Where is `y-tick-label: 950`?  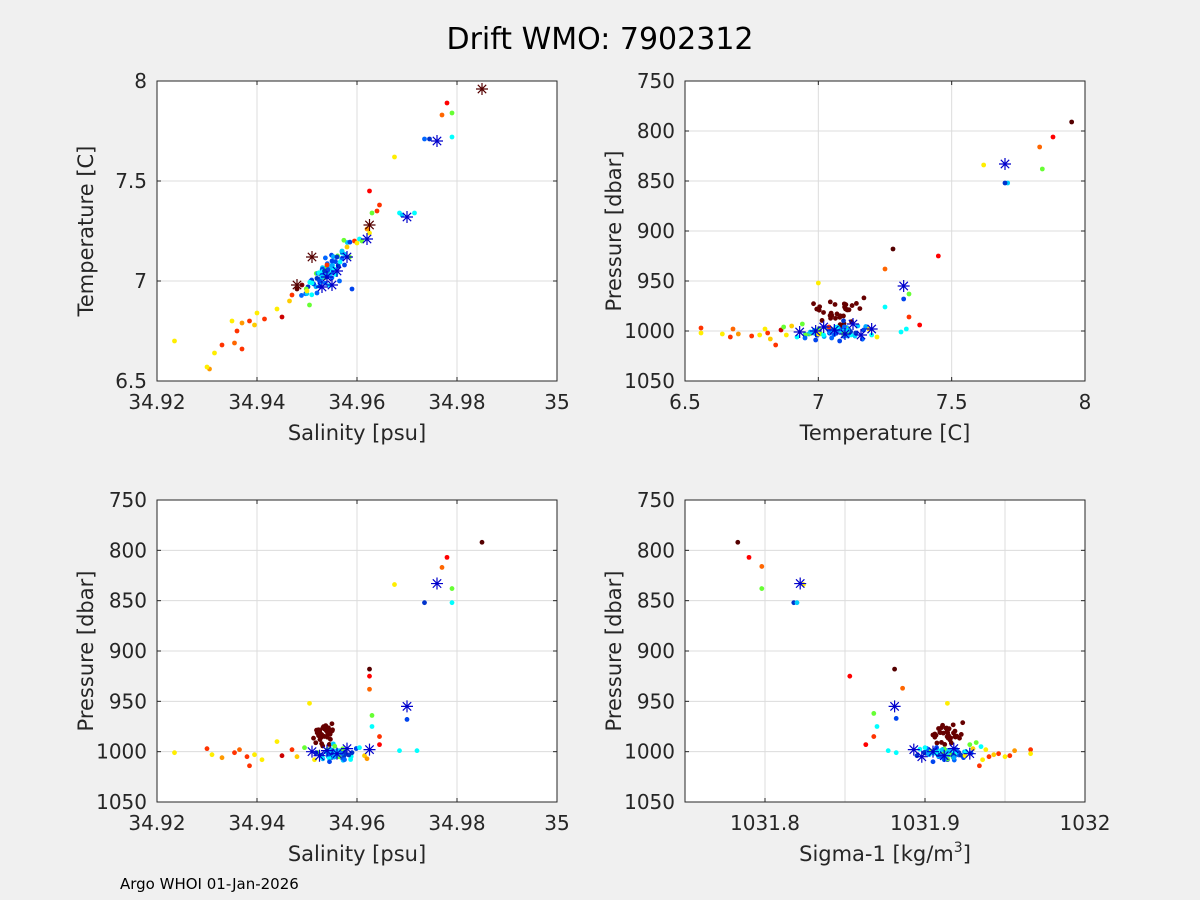 y-tick-label: 950 is located at coordinates (128, 701).